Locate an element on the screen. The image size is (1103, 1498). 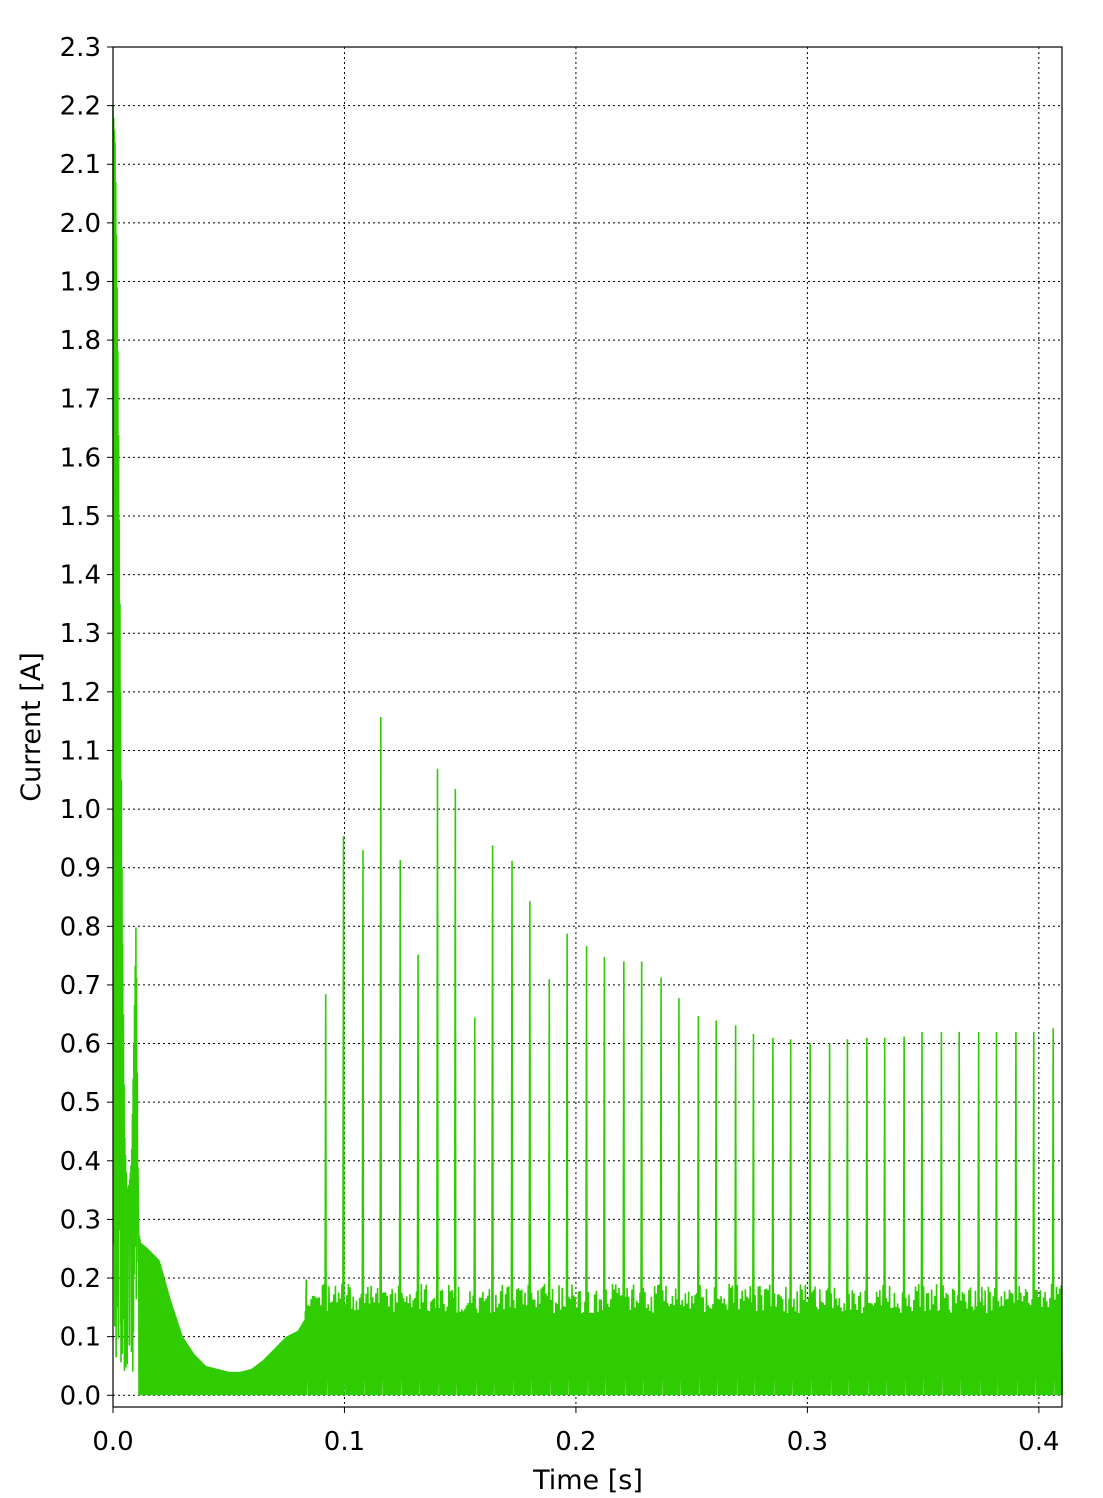
x-tick-label: 0.1 is located at coordinates (344, 1442).